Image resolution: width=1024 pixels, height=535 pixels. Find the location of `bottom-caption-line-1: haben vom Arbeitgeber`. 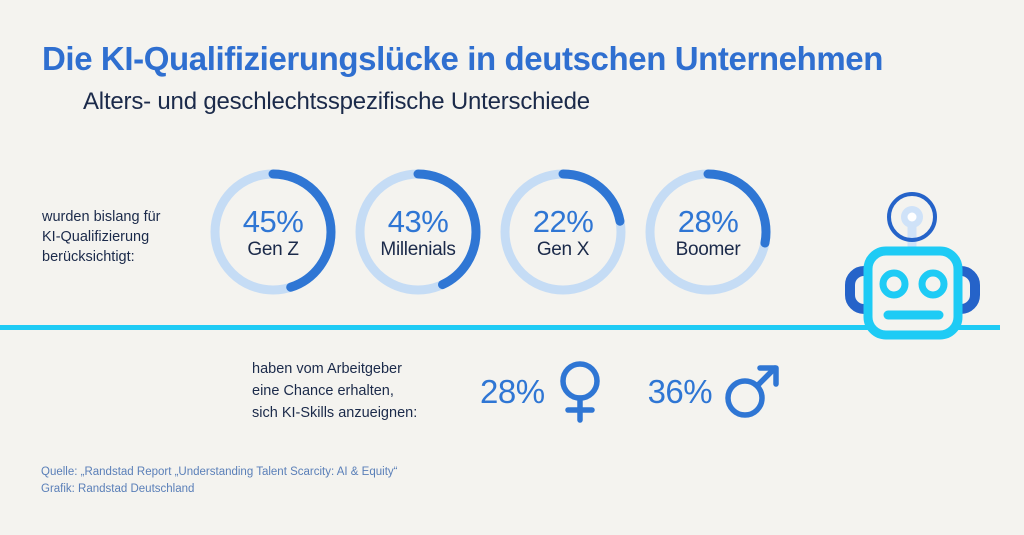

bottom-caption-line-1: haben vom Arbeitgeber is located at coordinates (327, 369).